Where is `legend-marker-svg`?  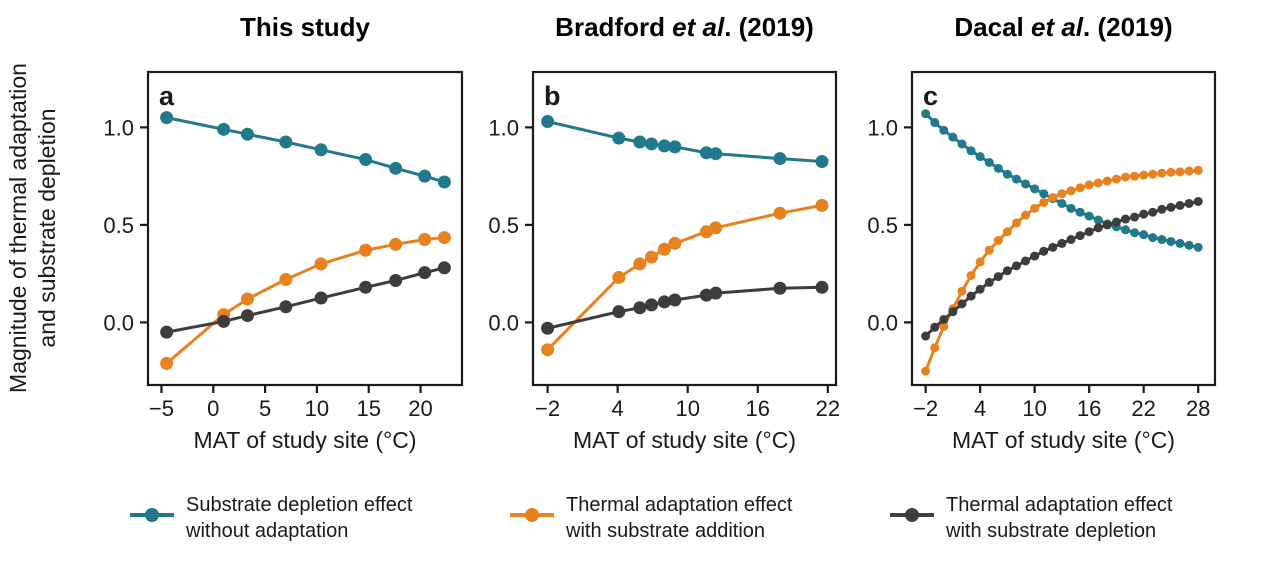 legend-marker-svg is located at coordinates (152, 514).